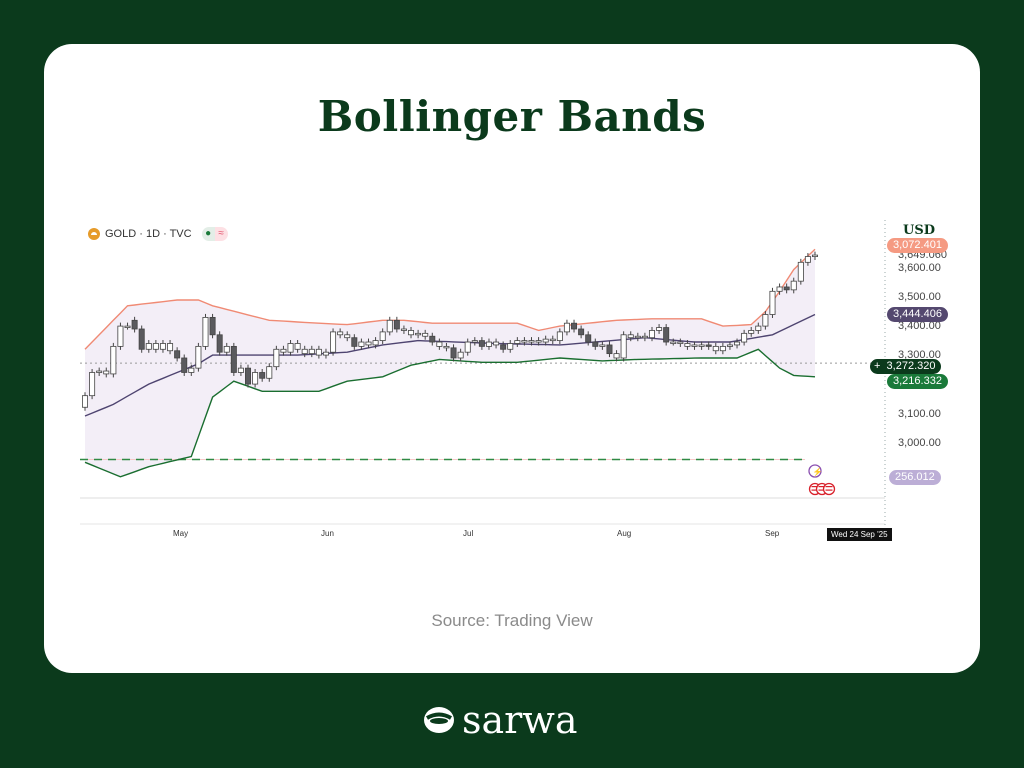 The height and width of the screenshot is (768, 1024). I want to click on sarwa-logo-icon, so click(439, 720).